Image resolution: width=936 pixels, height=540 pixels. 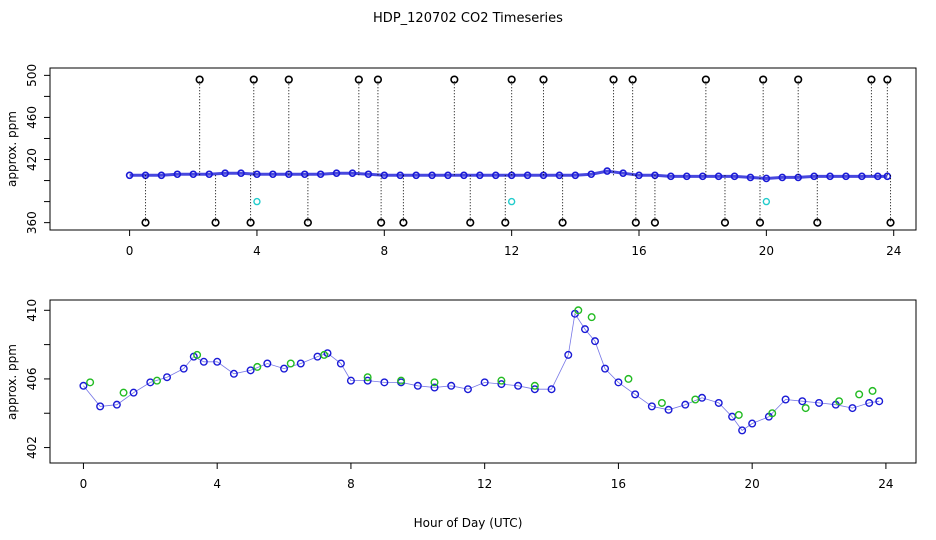 What do you see at coordinates (12, 382) in the screenshot?
I see `bottom-y-axis-label: approx. ppm` at bounding box center [12, 382].